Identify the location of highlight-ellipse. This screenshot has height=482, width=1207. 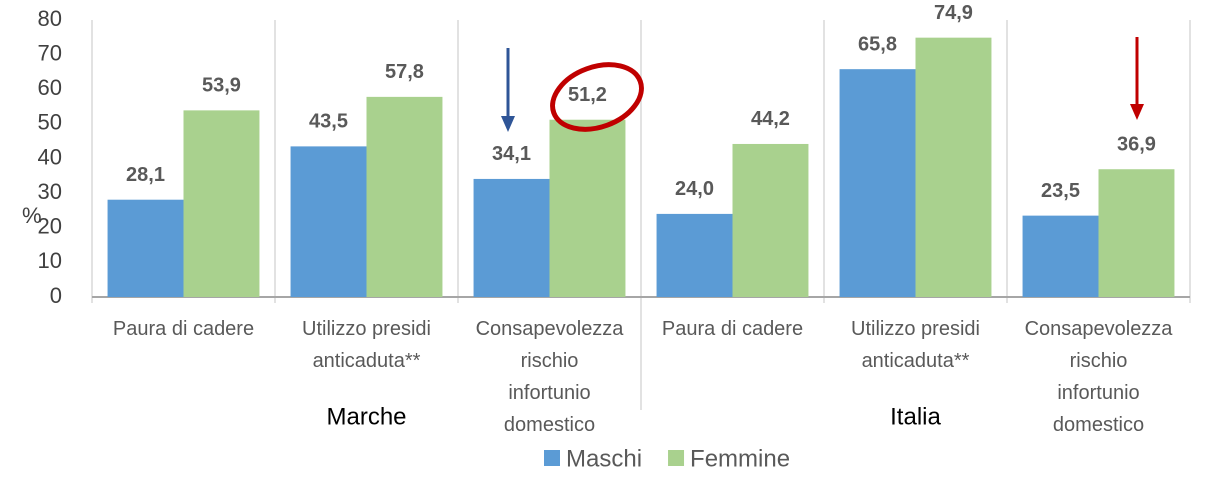
(597, 97).